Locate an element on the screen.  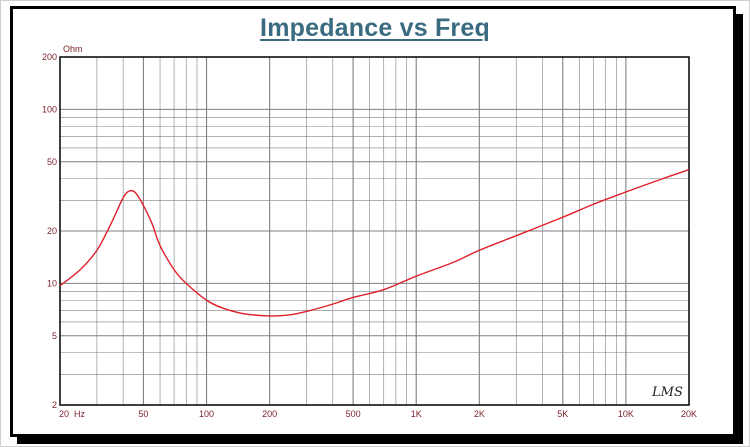
y-tick-label: 2 is located at coordinates (54, 405).